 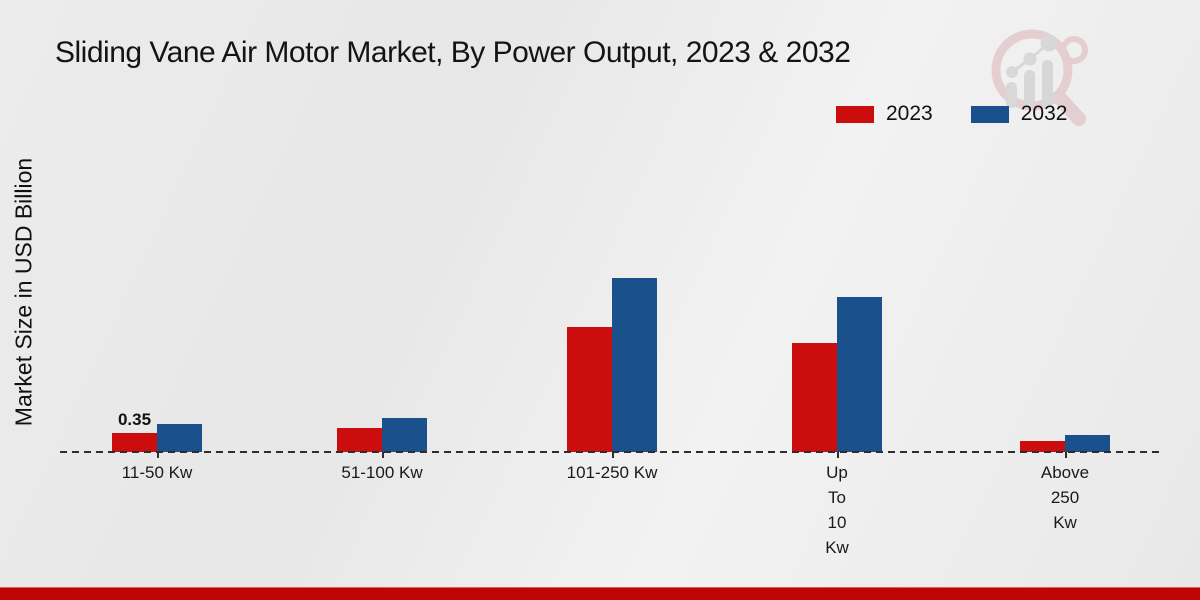 I want to click on legend-swatch-2023-icon, so click(x=855, y=114).